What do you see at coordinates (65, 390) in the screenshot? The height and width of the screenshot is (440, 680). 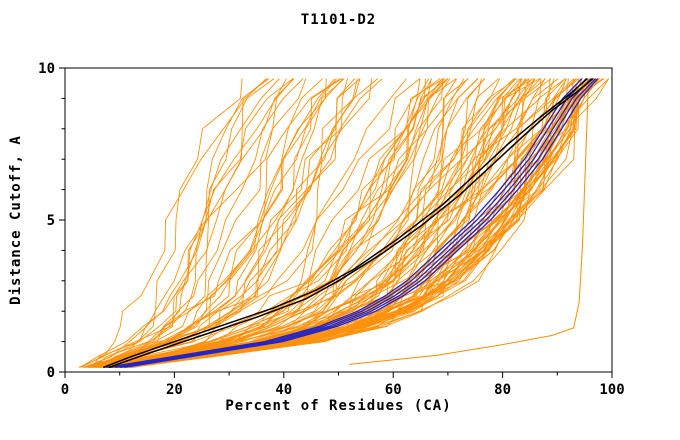 I see `x-tick-label: 0` at bounding box center [65, 390].